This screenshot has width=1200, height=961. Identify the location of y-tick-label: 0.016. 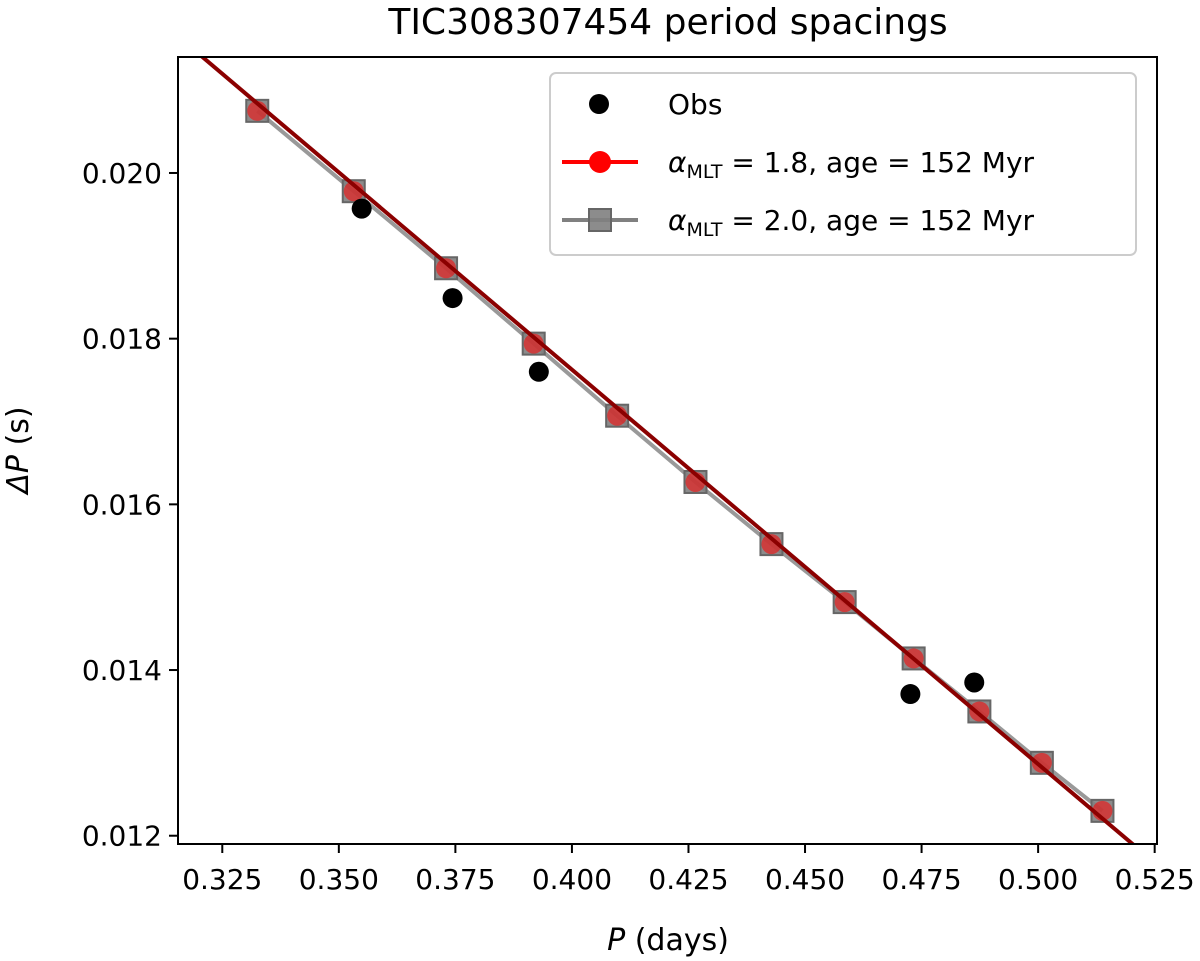
(122, 504).